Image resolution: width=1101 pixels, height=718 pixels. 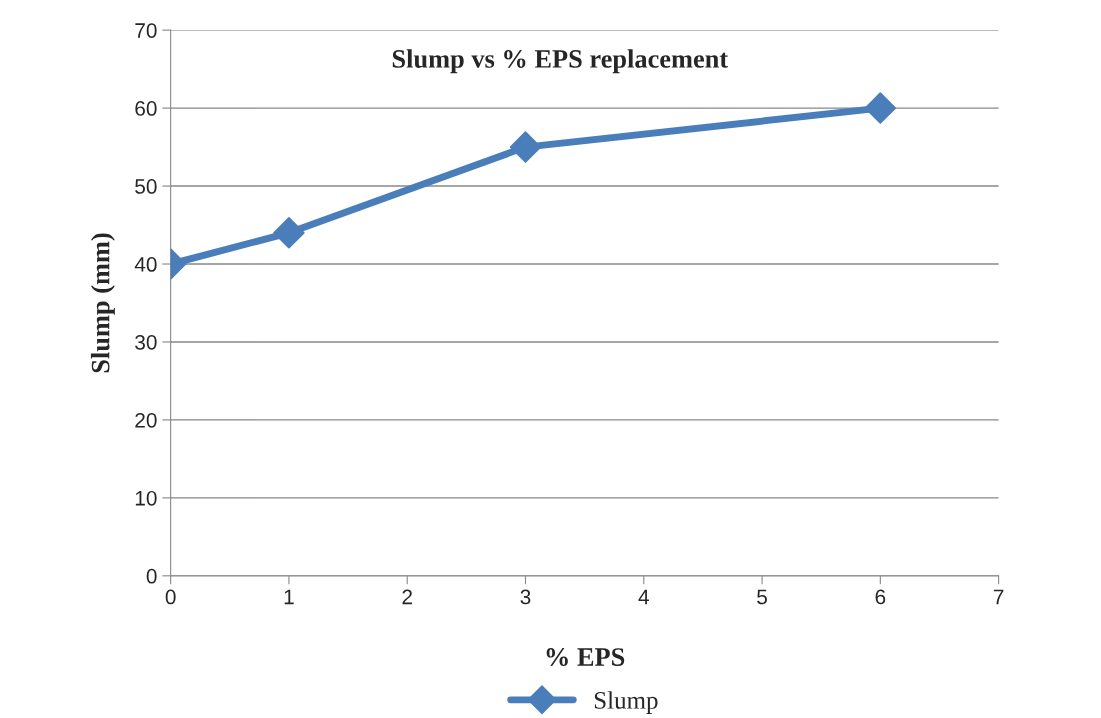 What do you see at coordinates (643, 597) in the screenshot?
I see `x-tick-label: 4` at bounding box center [643, 597].